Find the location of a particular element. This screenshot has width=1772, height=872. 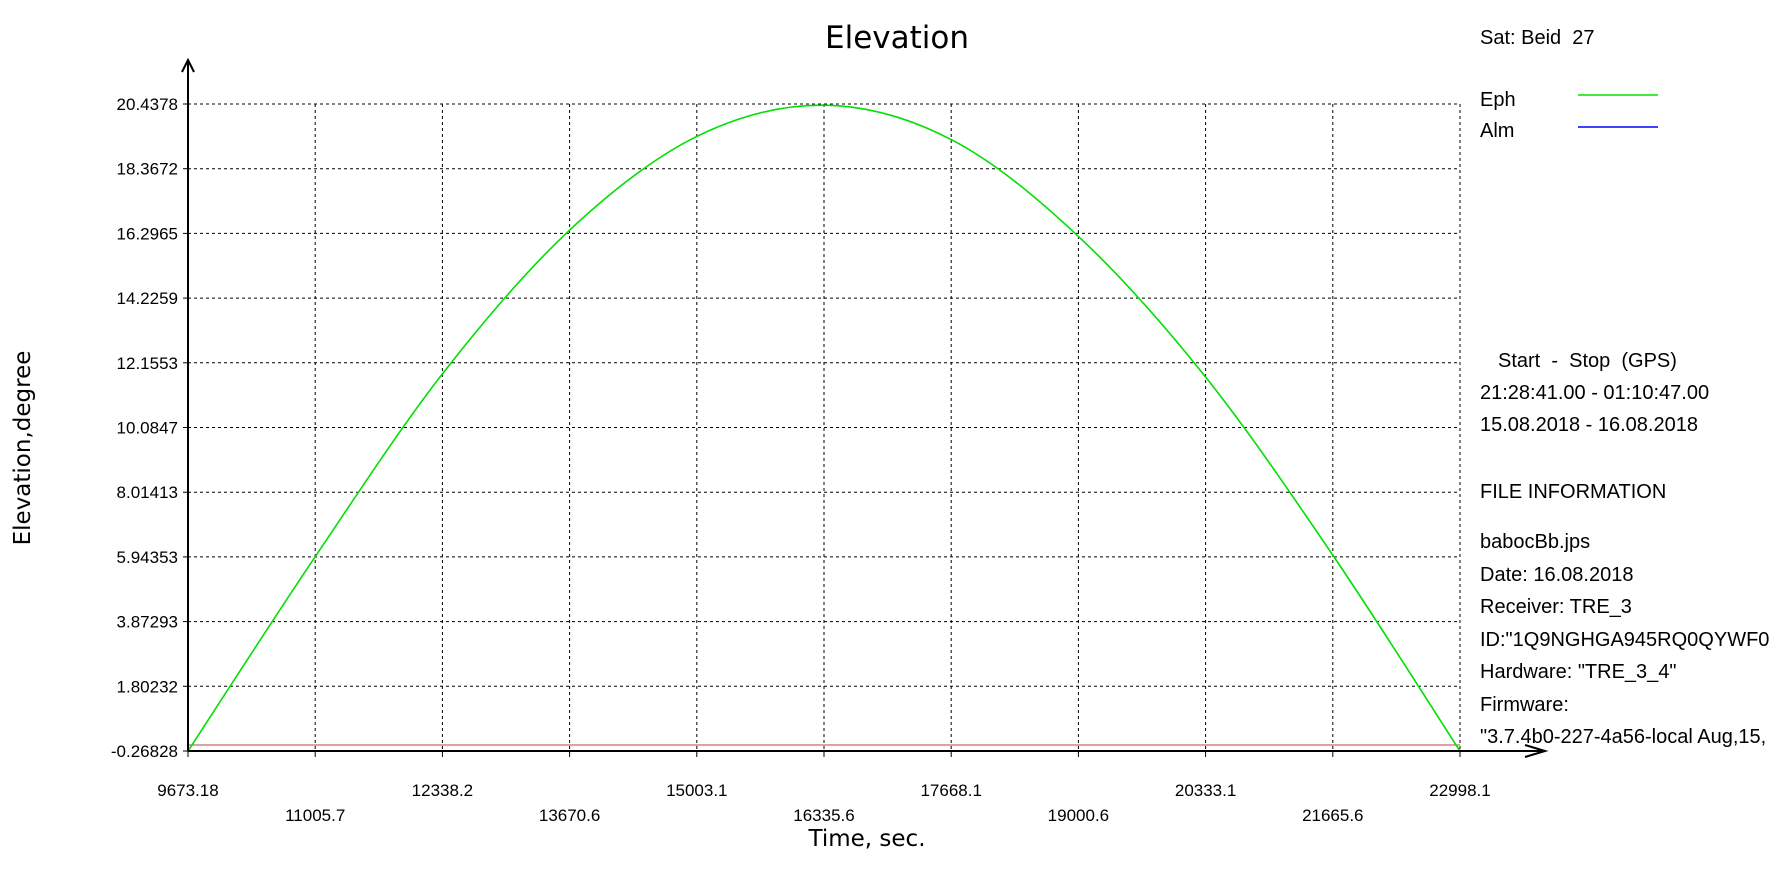

satellite-label: Sat: Beid 27 is located at coordinates (1537, 38).